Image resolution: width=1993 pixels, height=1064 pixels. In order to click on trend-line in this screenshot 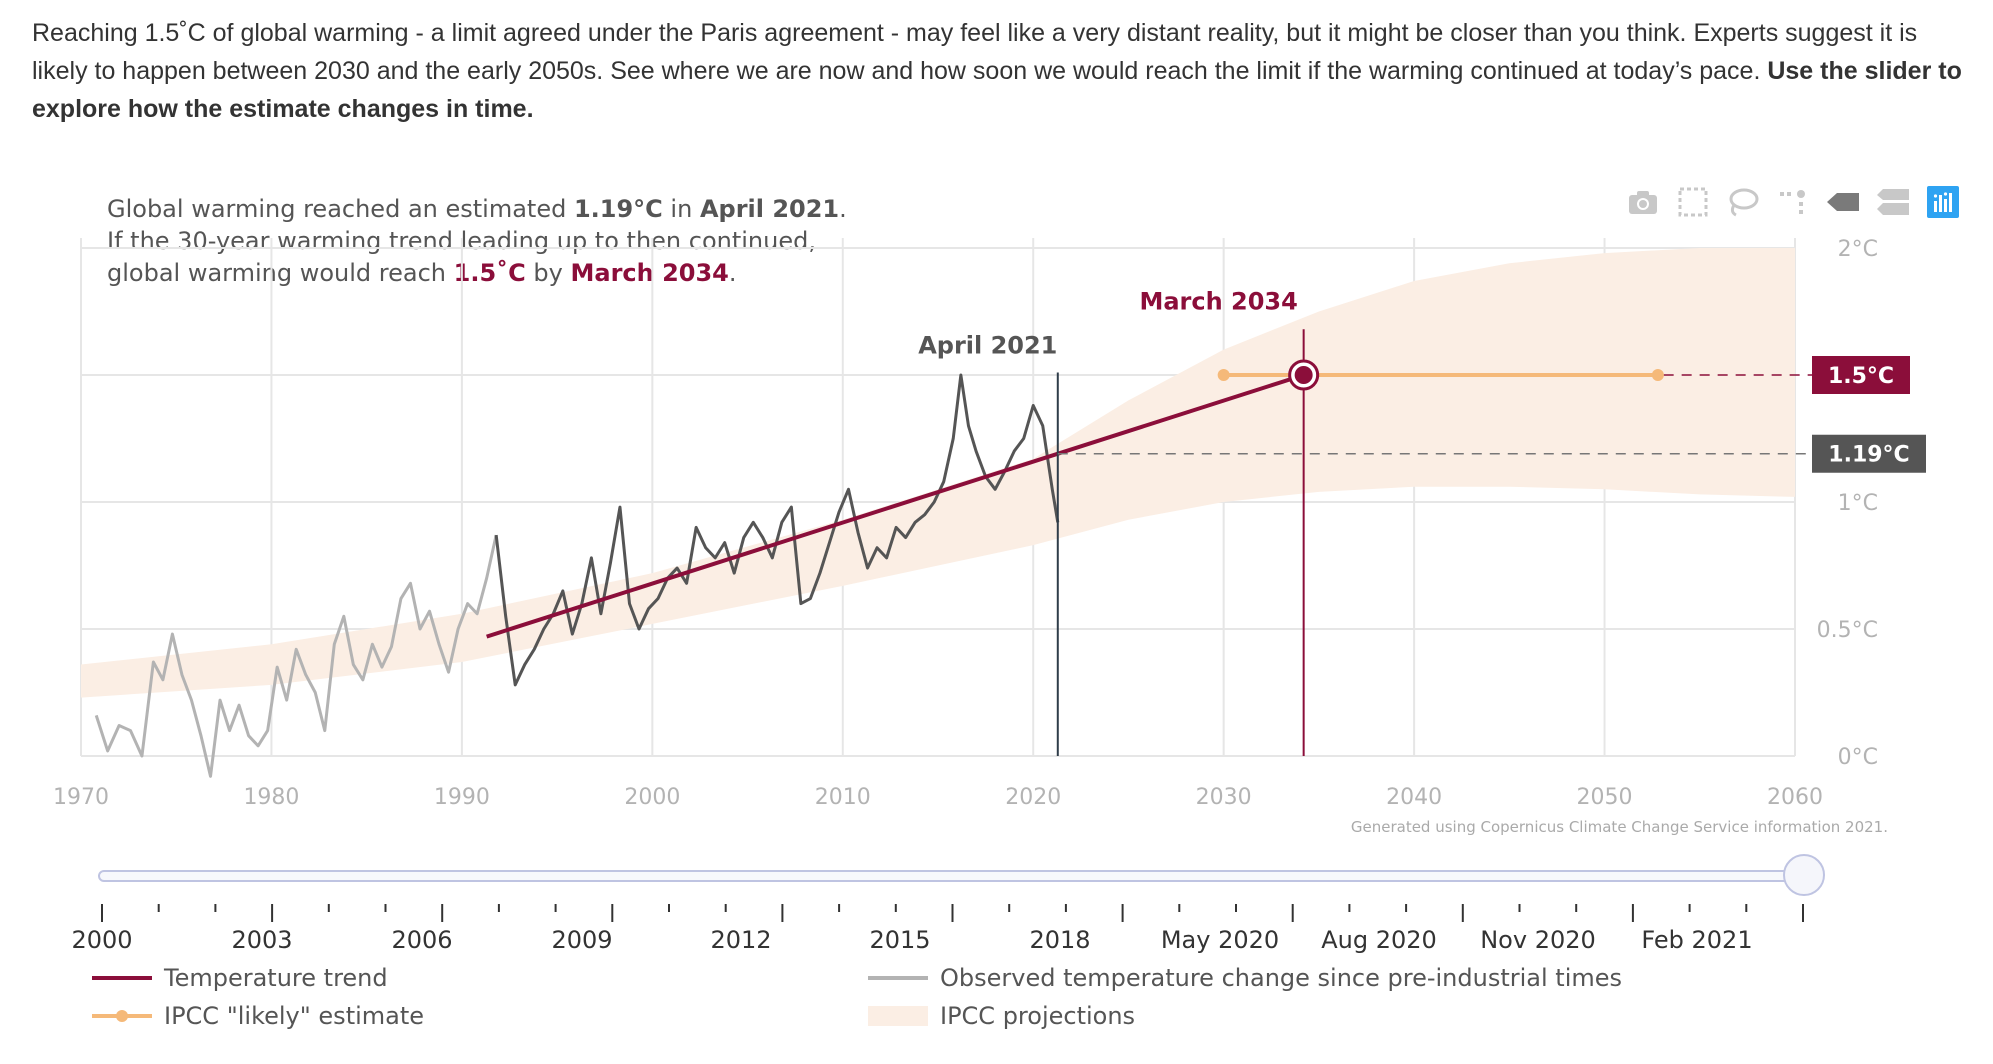, I will do `click(895, 506)`.